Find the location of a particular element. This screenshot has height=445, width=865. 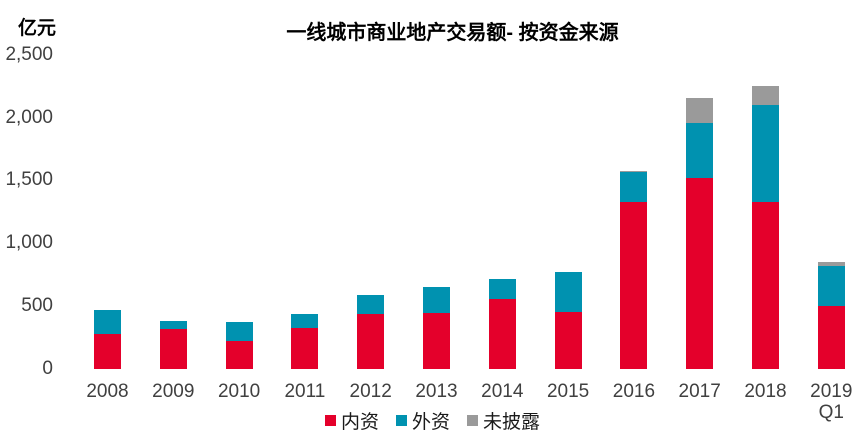

y-tick-label: 2,500 is located at coordinates (29, 54).